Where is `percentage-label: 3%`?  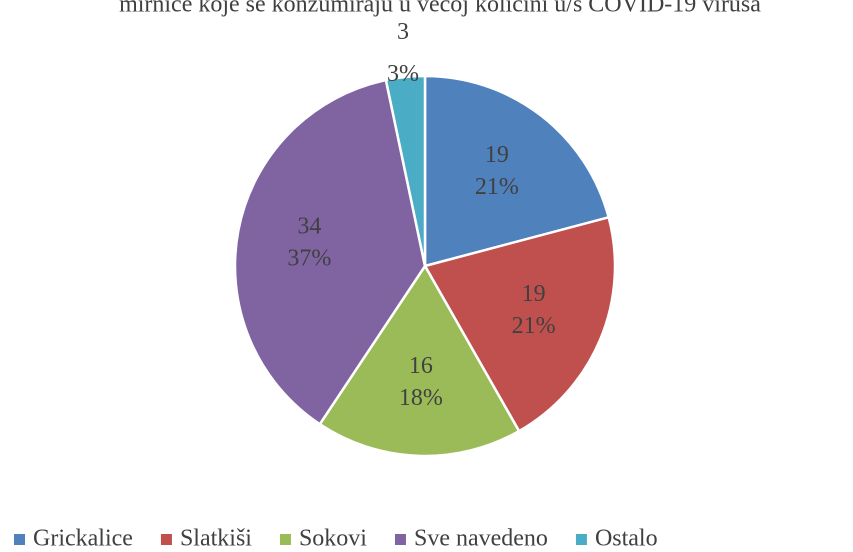 percentage-label: 3% is located at coordinates (403, 74).